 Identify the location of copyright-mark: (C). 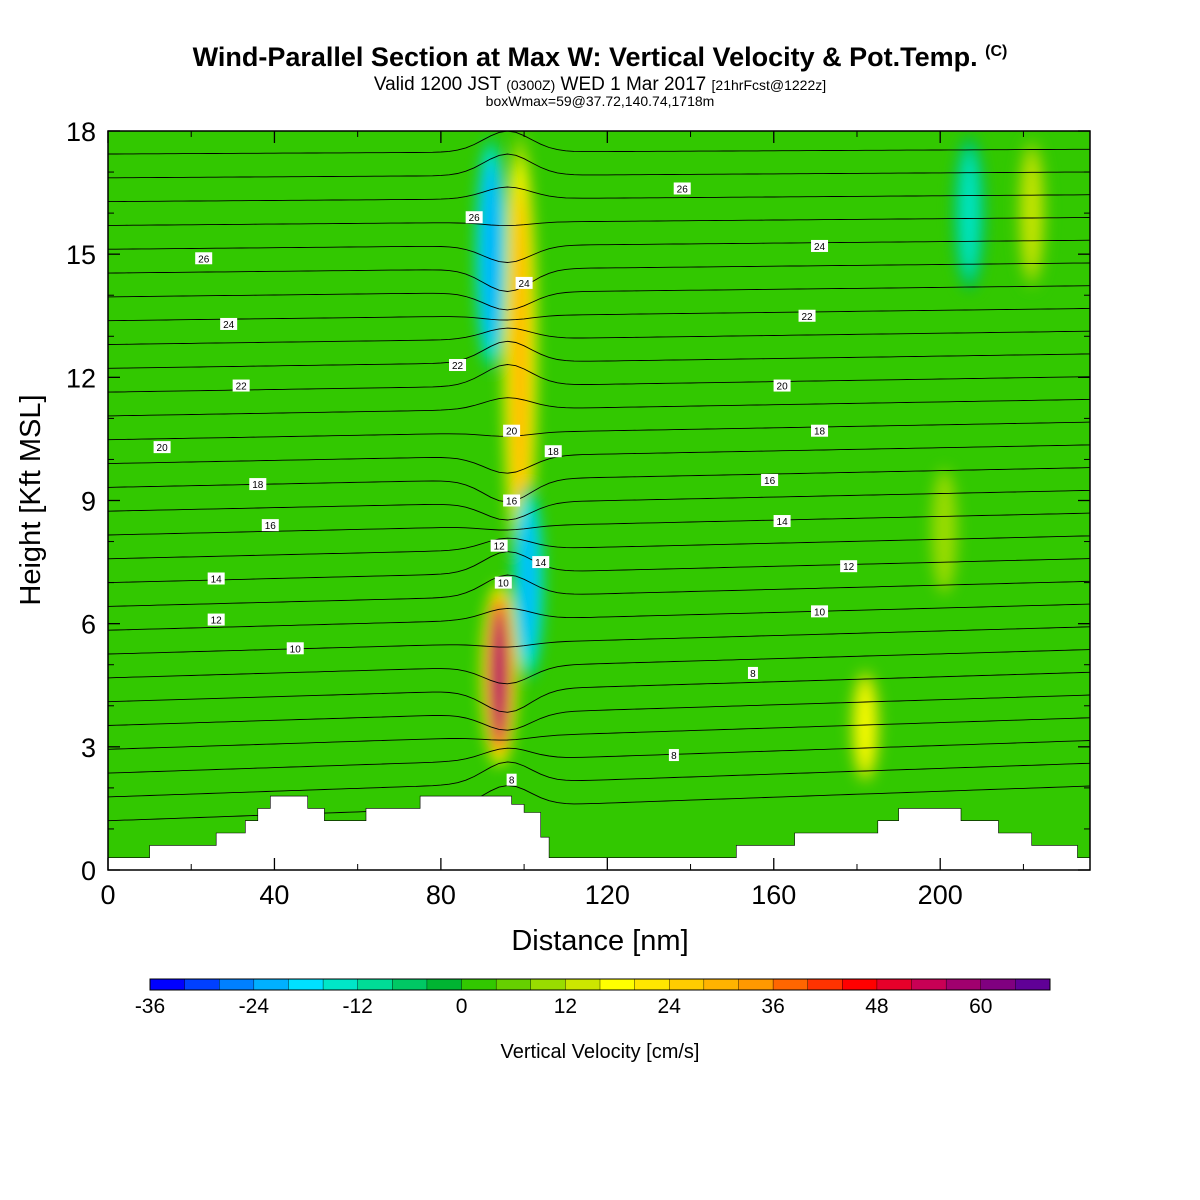
(996, 51).